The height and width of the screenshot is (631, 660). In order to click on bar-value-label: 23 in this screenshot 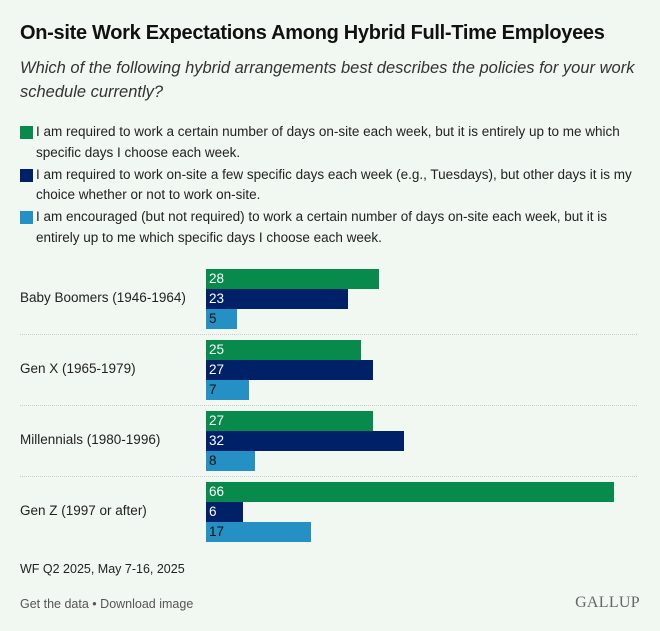, I will do `click(217, 298)`.